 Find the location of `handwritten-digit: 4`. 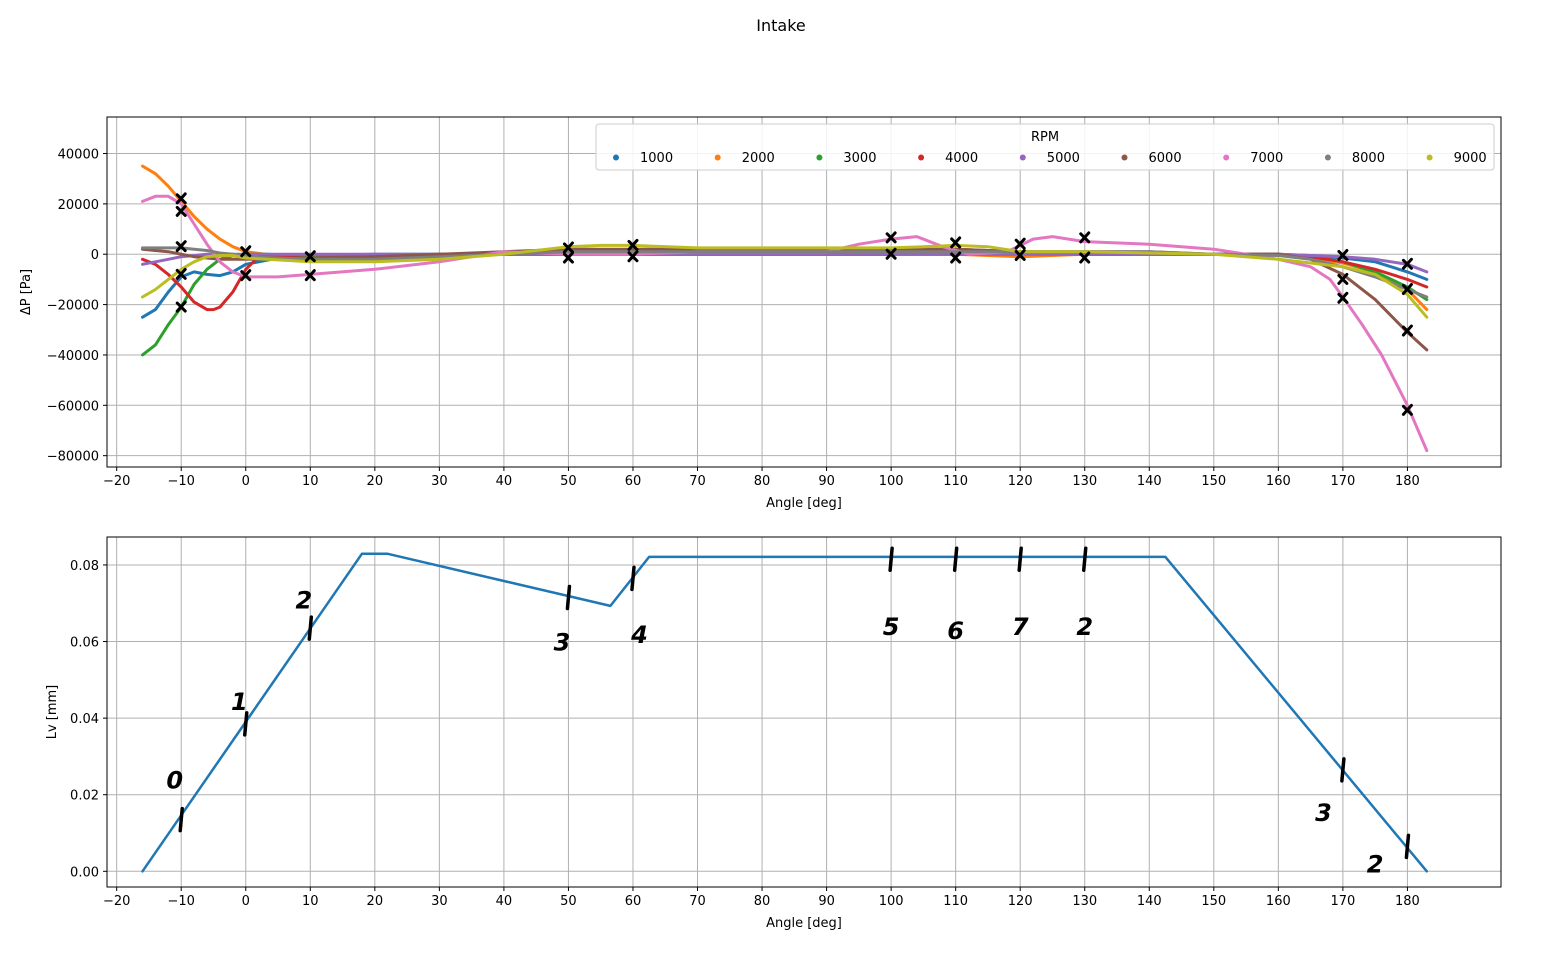

handwritten-digit: 4 is located at coordinates (639, 635).